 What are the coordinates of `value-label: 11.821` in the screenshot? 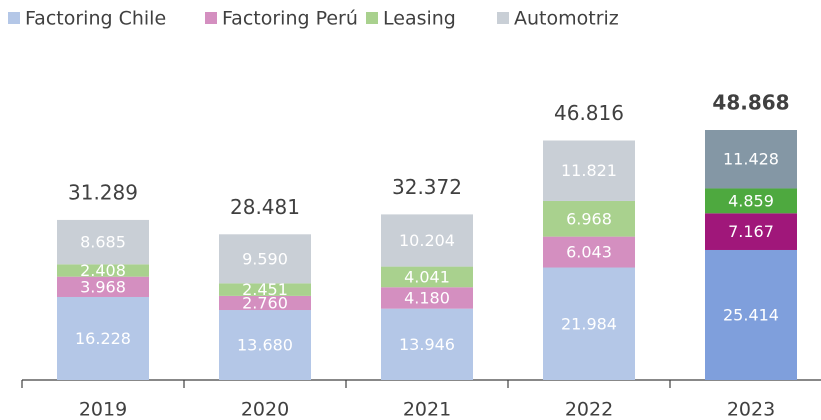 It's located at (589, 170).